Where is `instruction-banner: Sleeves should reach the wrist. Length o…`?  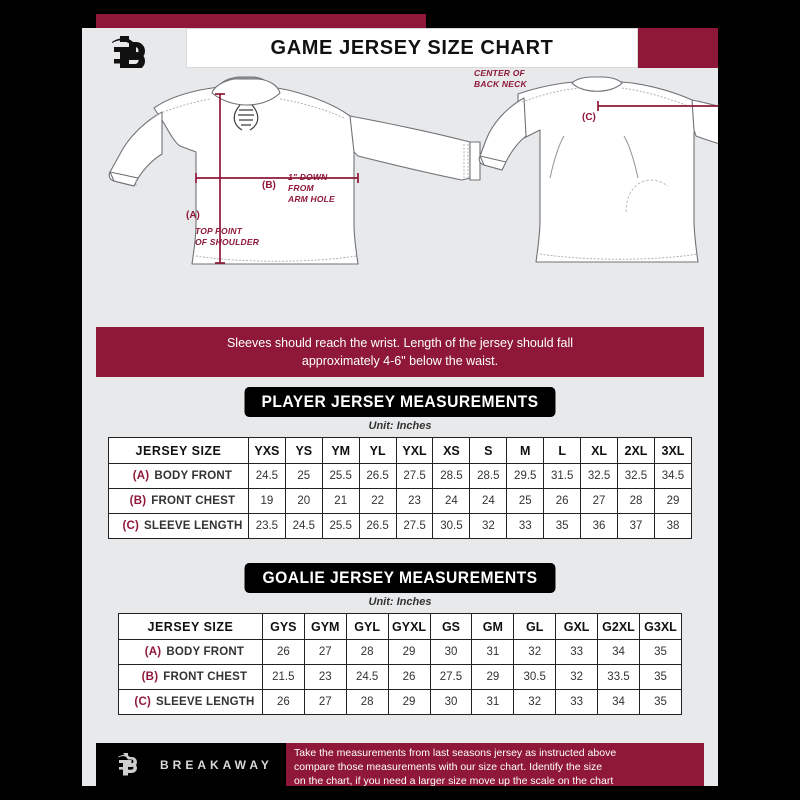
instruction-banner: Sleeves should reach the wrist. Length o… is located at coordinates (400, 352).